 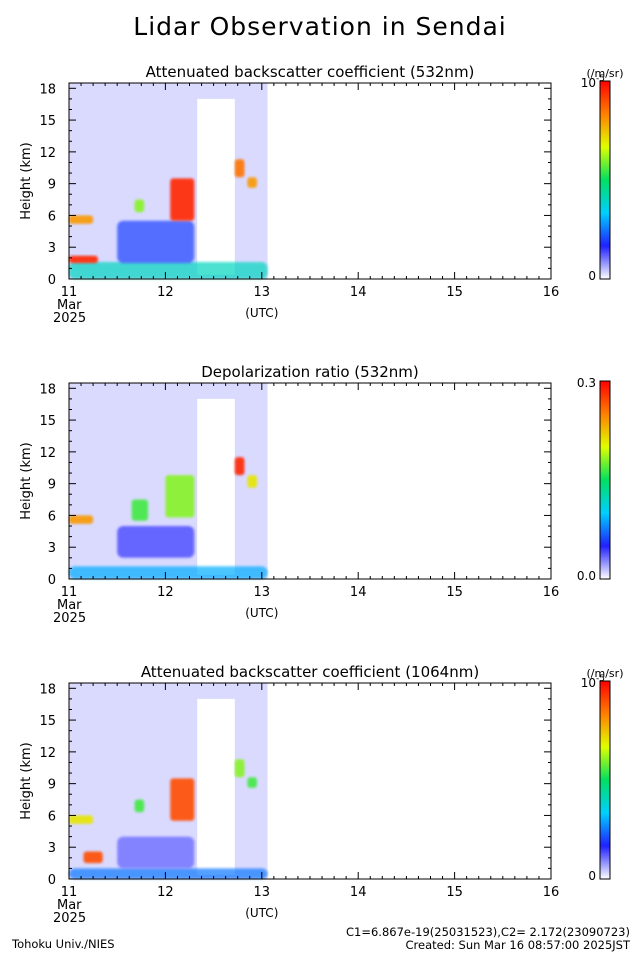 What do you see at coordinates (586, 383) in the screenshot?
I see `colorbar-max-label: 0.3` at bounding box center [586, 383].